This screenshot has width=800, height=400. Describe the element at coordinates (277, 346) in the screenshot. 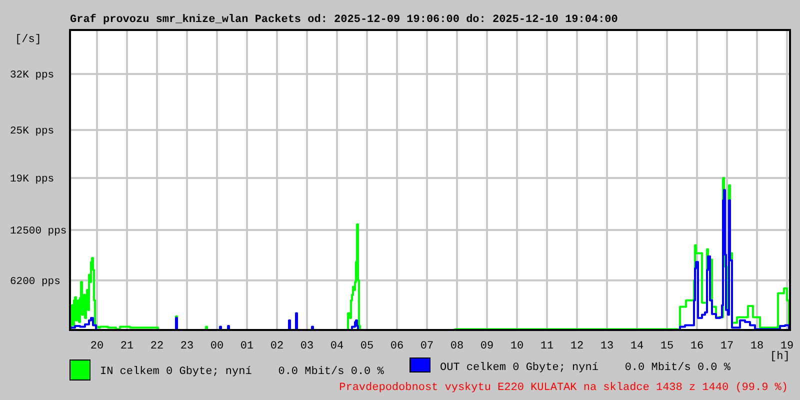

I see `x-tick-label: 02` at that location.